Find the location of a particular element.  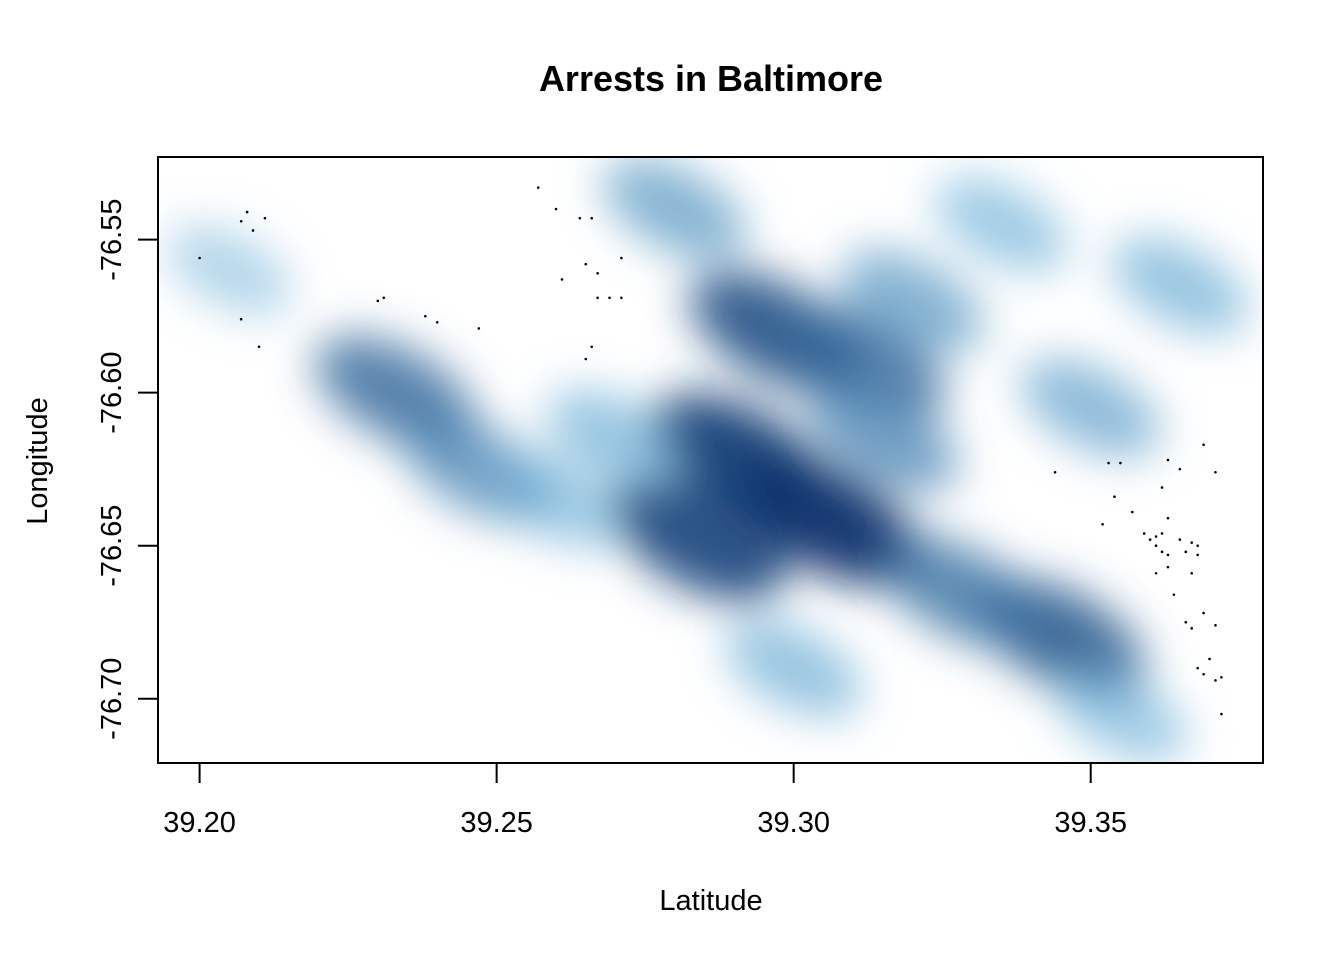

x-tick-label-1: 39.20 is located at coordinates (199, 823).